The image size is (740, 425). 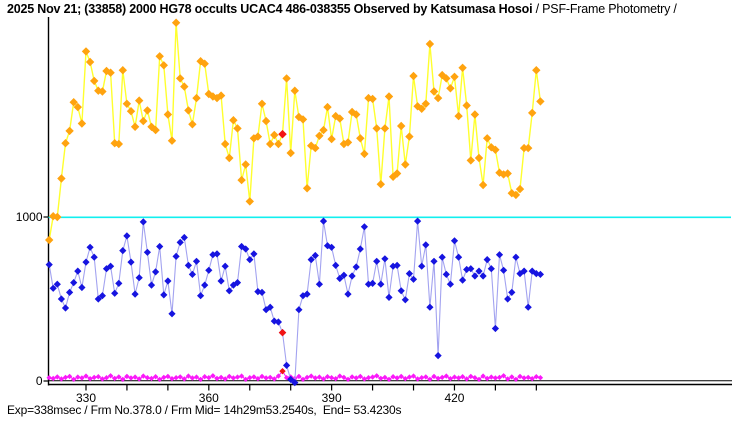 I want to click on marked-frame-point-background-level, so click(x=282, y=371).